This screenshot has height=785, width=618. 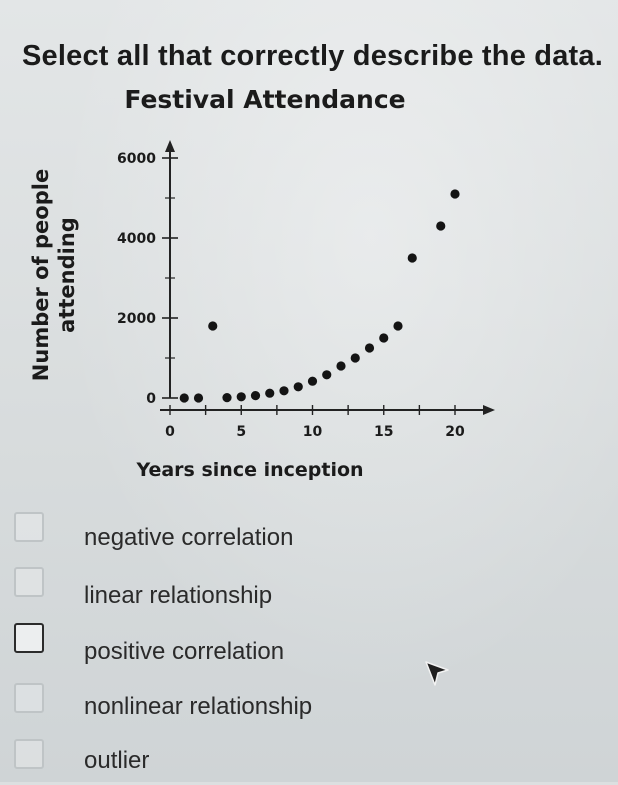 I want to click on x-tick-label: 20, so click(x=455, y=432).